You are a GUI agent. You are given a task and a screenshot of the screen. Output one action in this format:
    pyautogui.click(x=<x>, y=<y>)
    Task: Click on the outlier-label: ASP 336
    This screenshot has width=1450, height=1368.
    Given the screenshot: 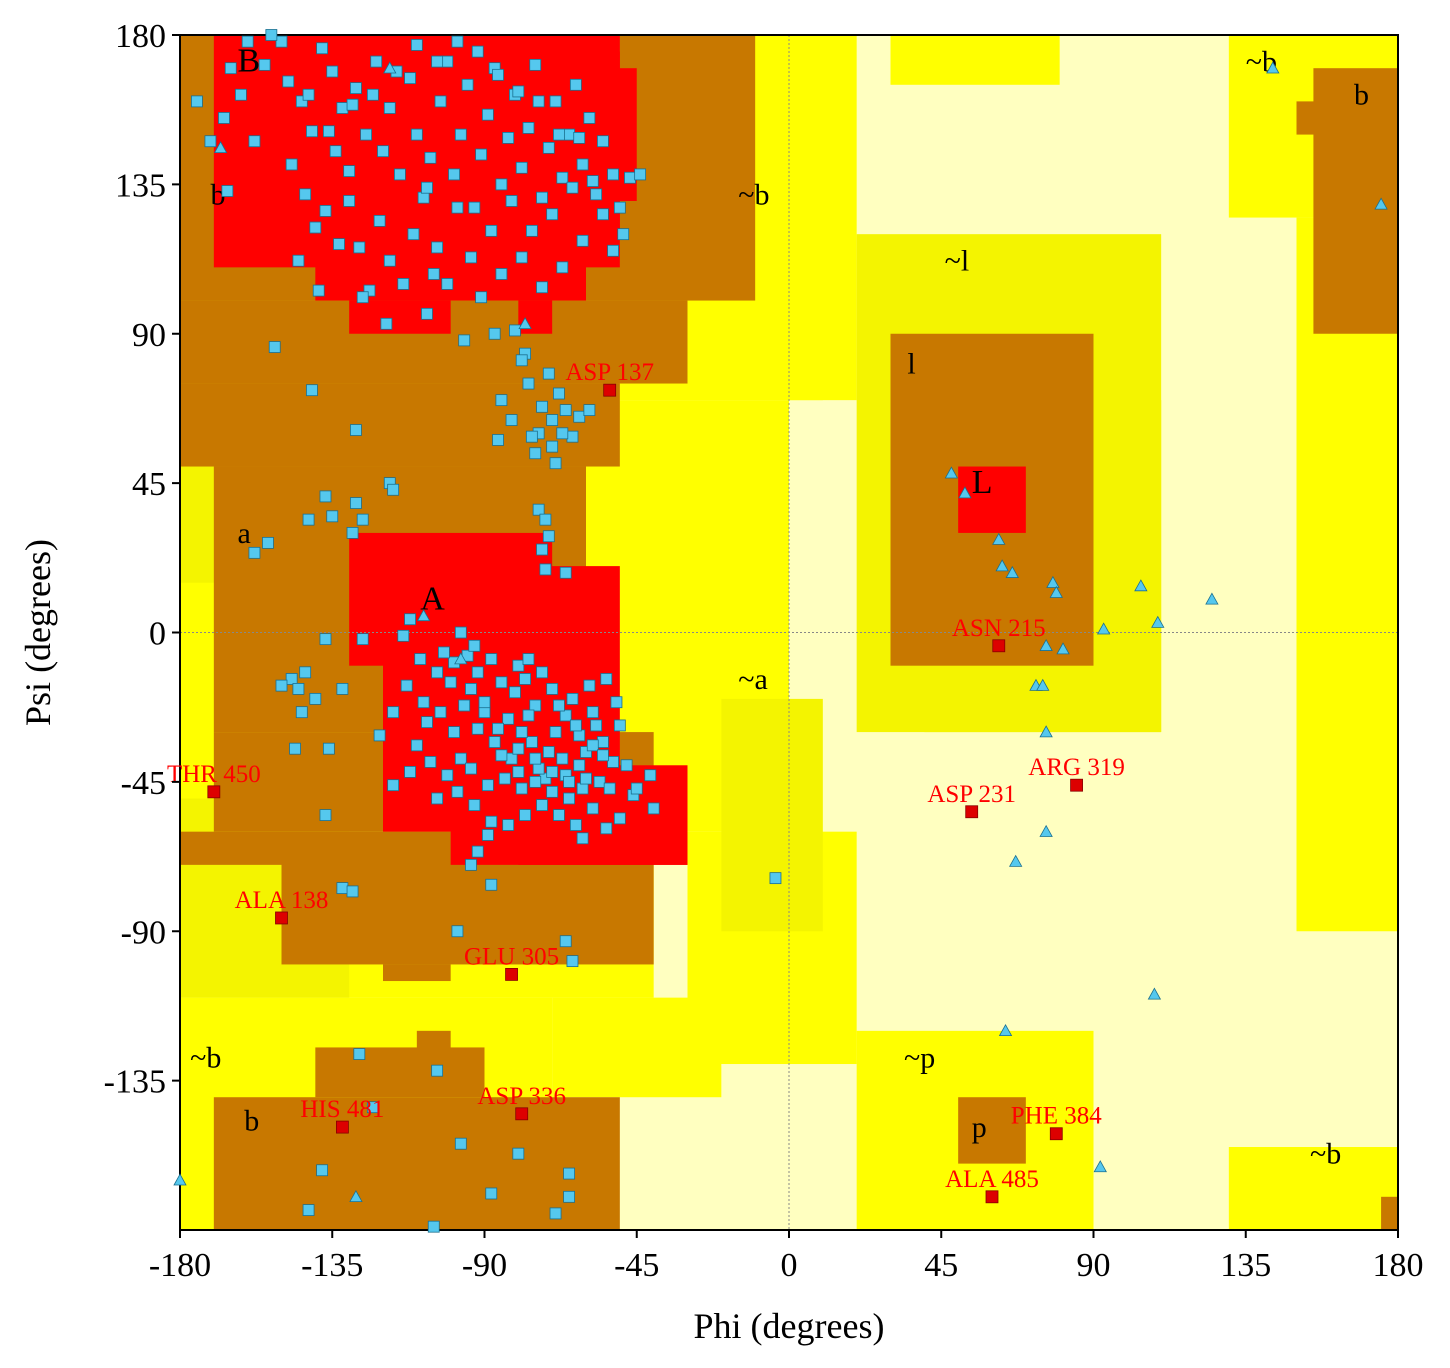 What is the action you would take?
    pyautogui.click(x=521, y=1096)
    